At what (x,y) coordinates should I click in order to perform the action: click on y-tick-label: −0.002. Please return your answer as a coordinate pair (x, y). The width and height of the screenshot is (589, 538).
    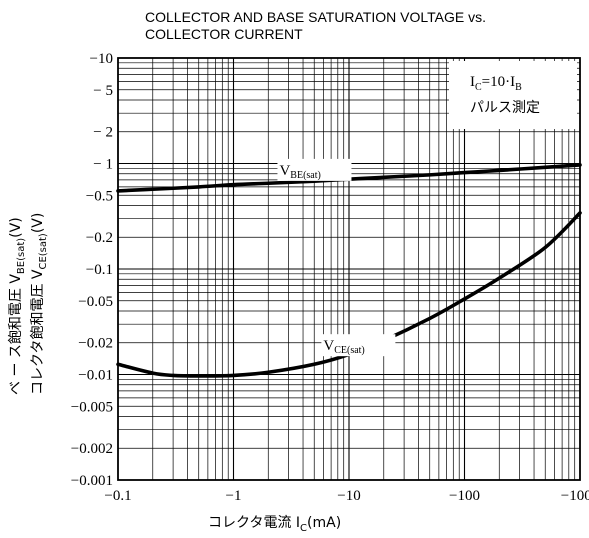
    Looking at the image, I should click on (92, 449).